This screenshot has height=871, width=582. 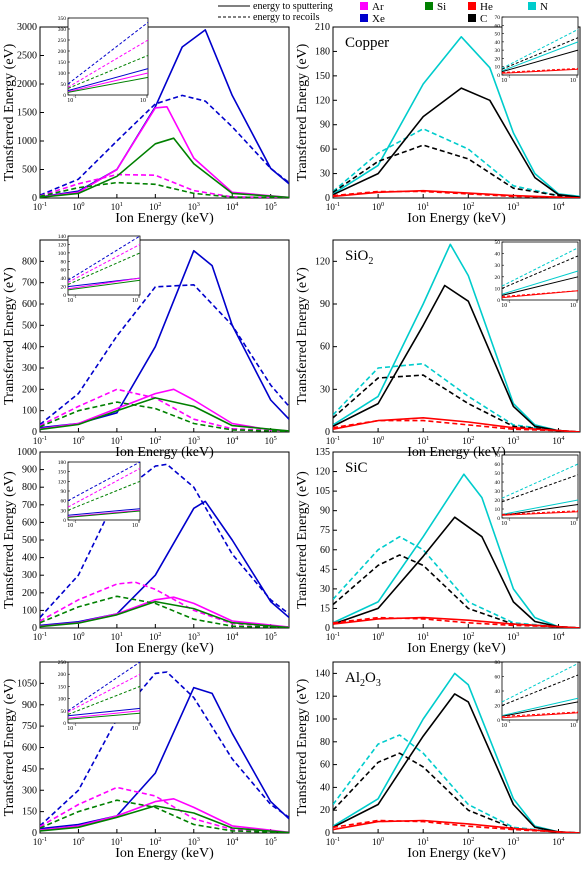 I want to click on inset-y-tick-label: 60, so click(x=498, y=465).